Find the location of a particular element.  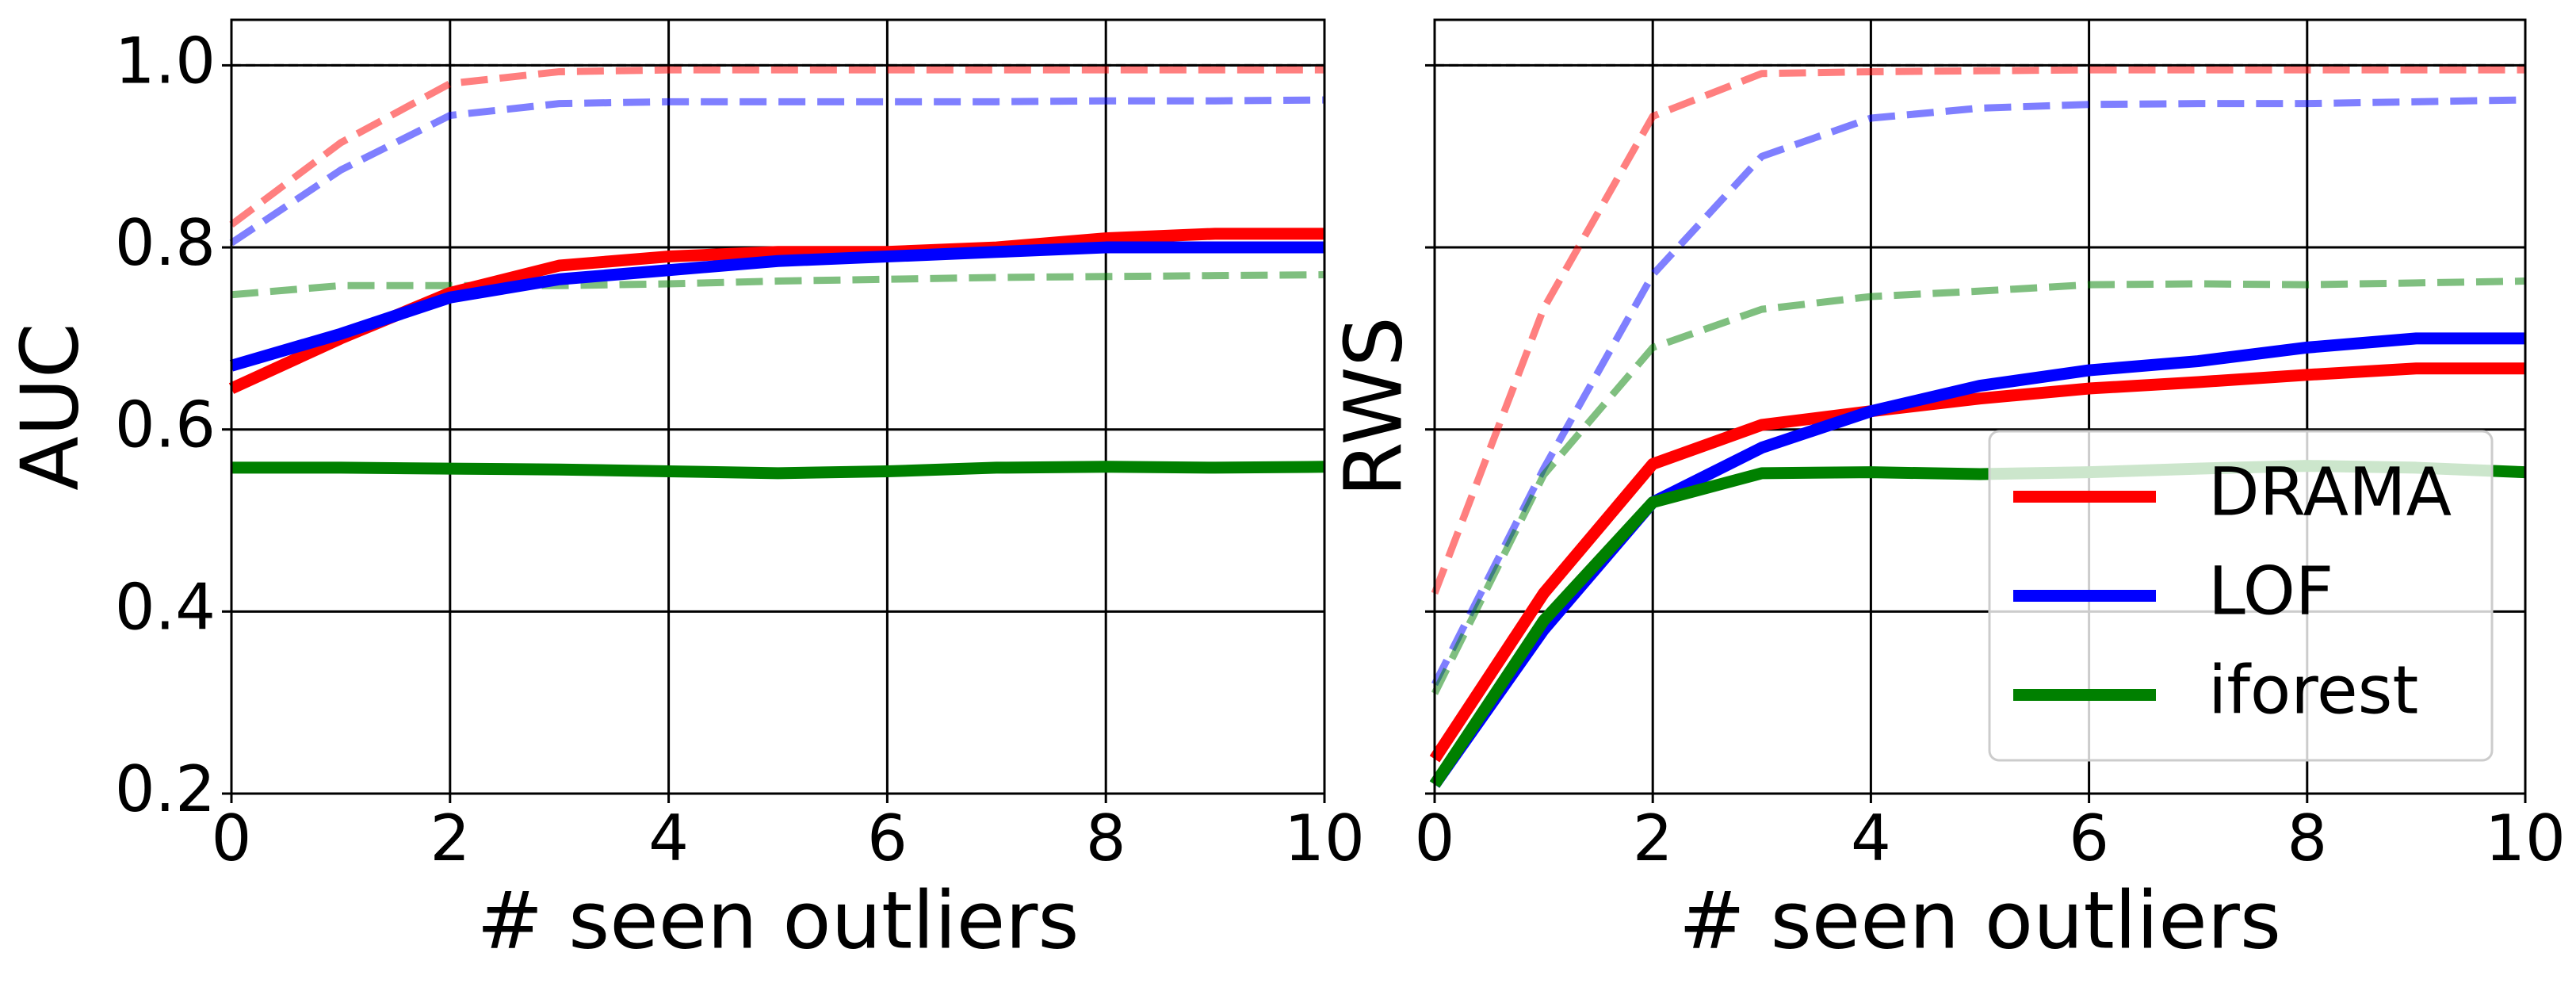

y-axis-label: AUC is located at coordinates (49, 406).